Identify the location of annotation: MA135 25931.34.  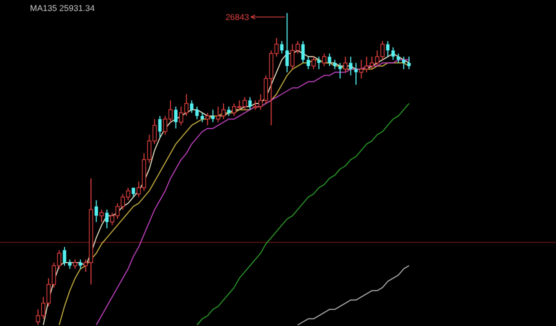
(63, 8).